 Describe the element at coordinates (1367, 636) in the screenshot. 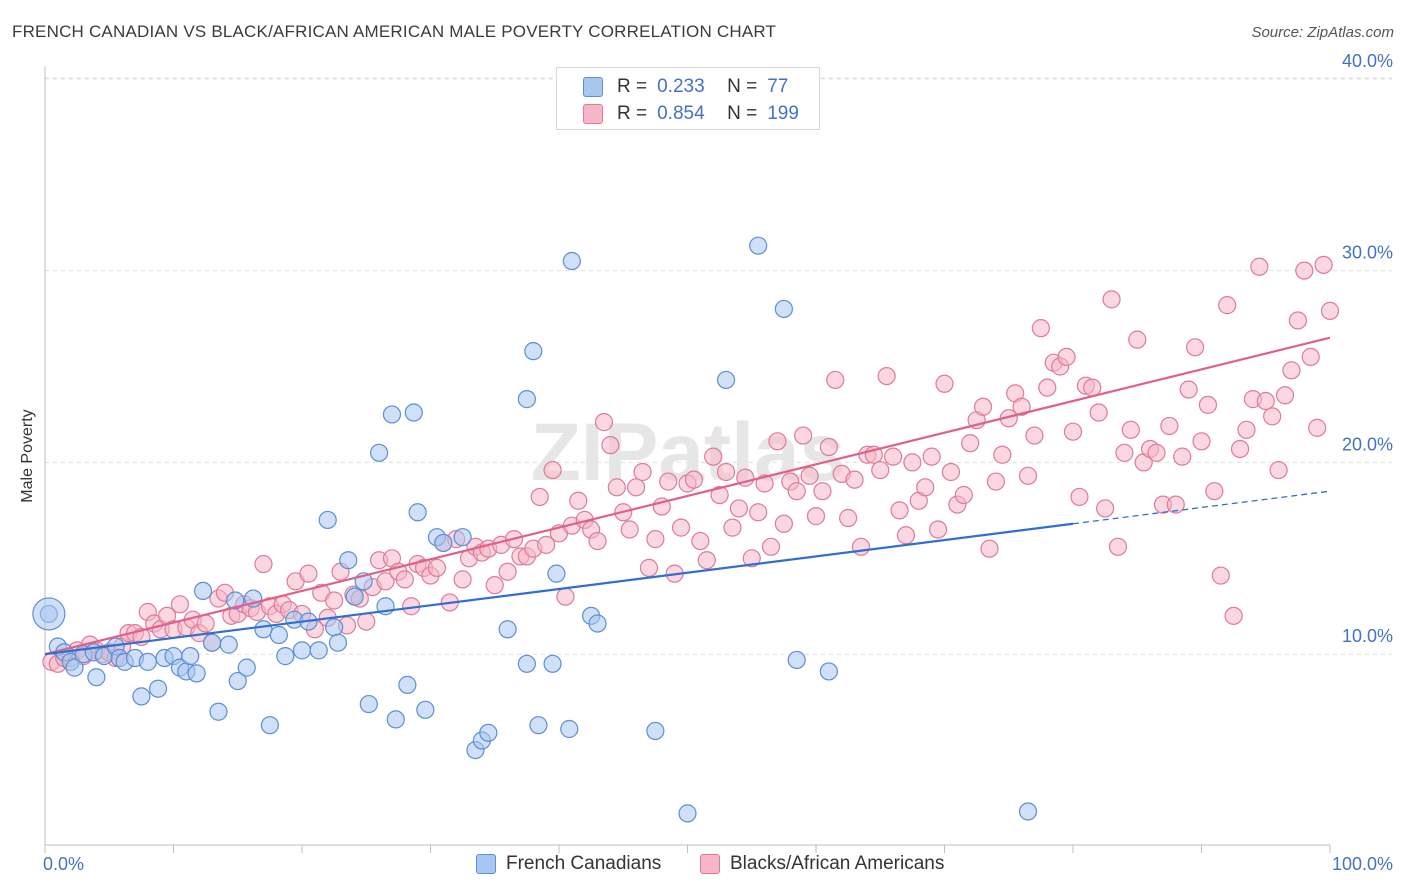

I see `y-tick-label: 10.0%` at that location.